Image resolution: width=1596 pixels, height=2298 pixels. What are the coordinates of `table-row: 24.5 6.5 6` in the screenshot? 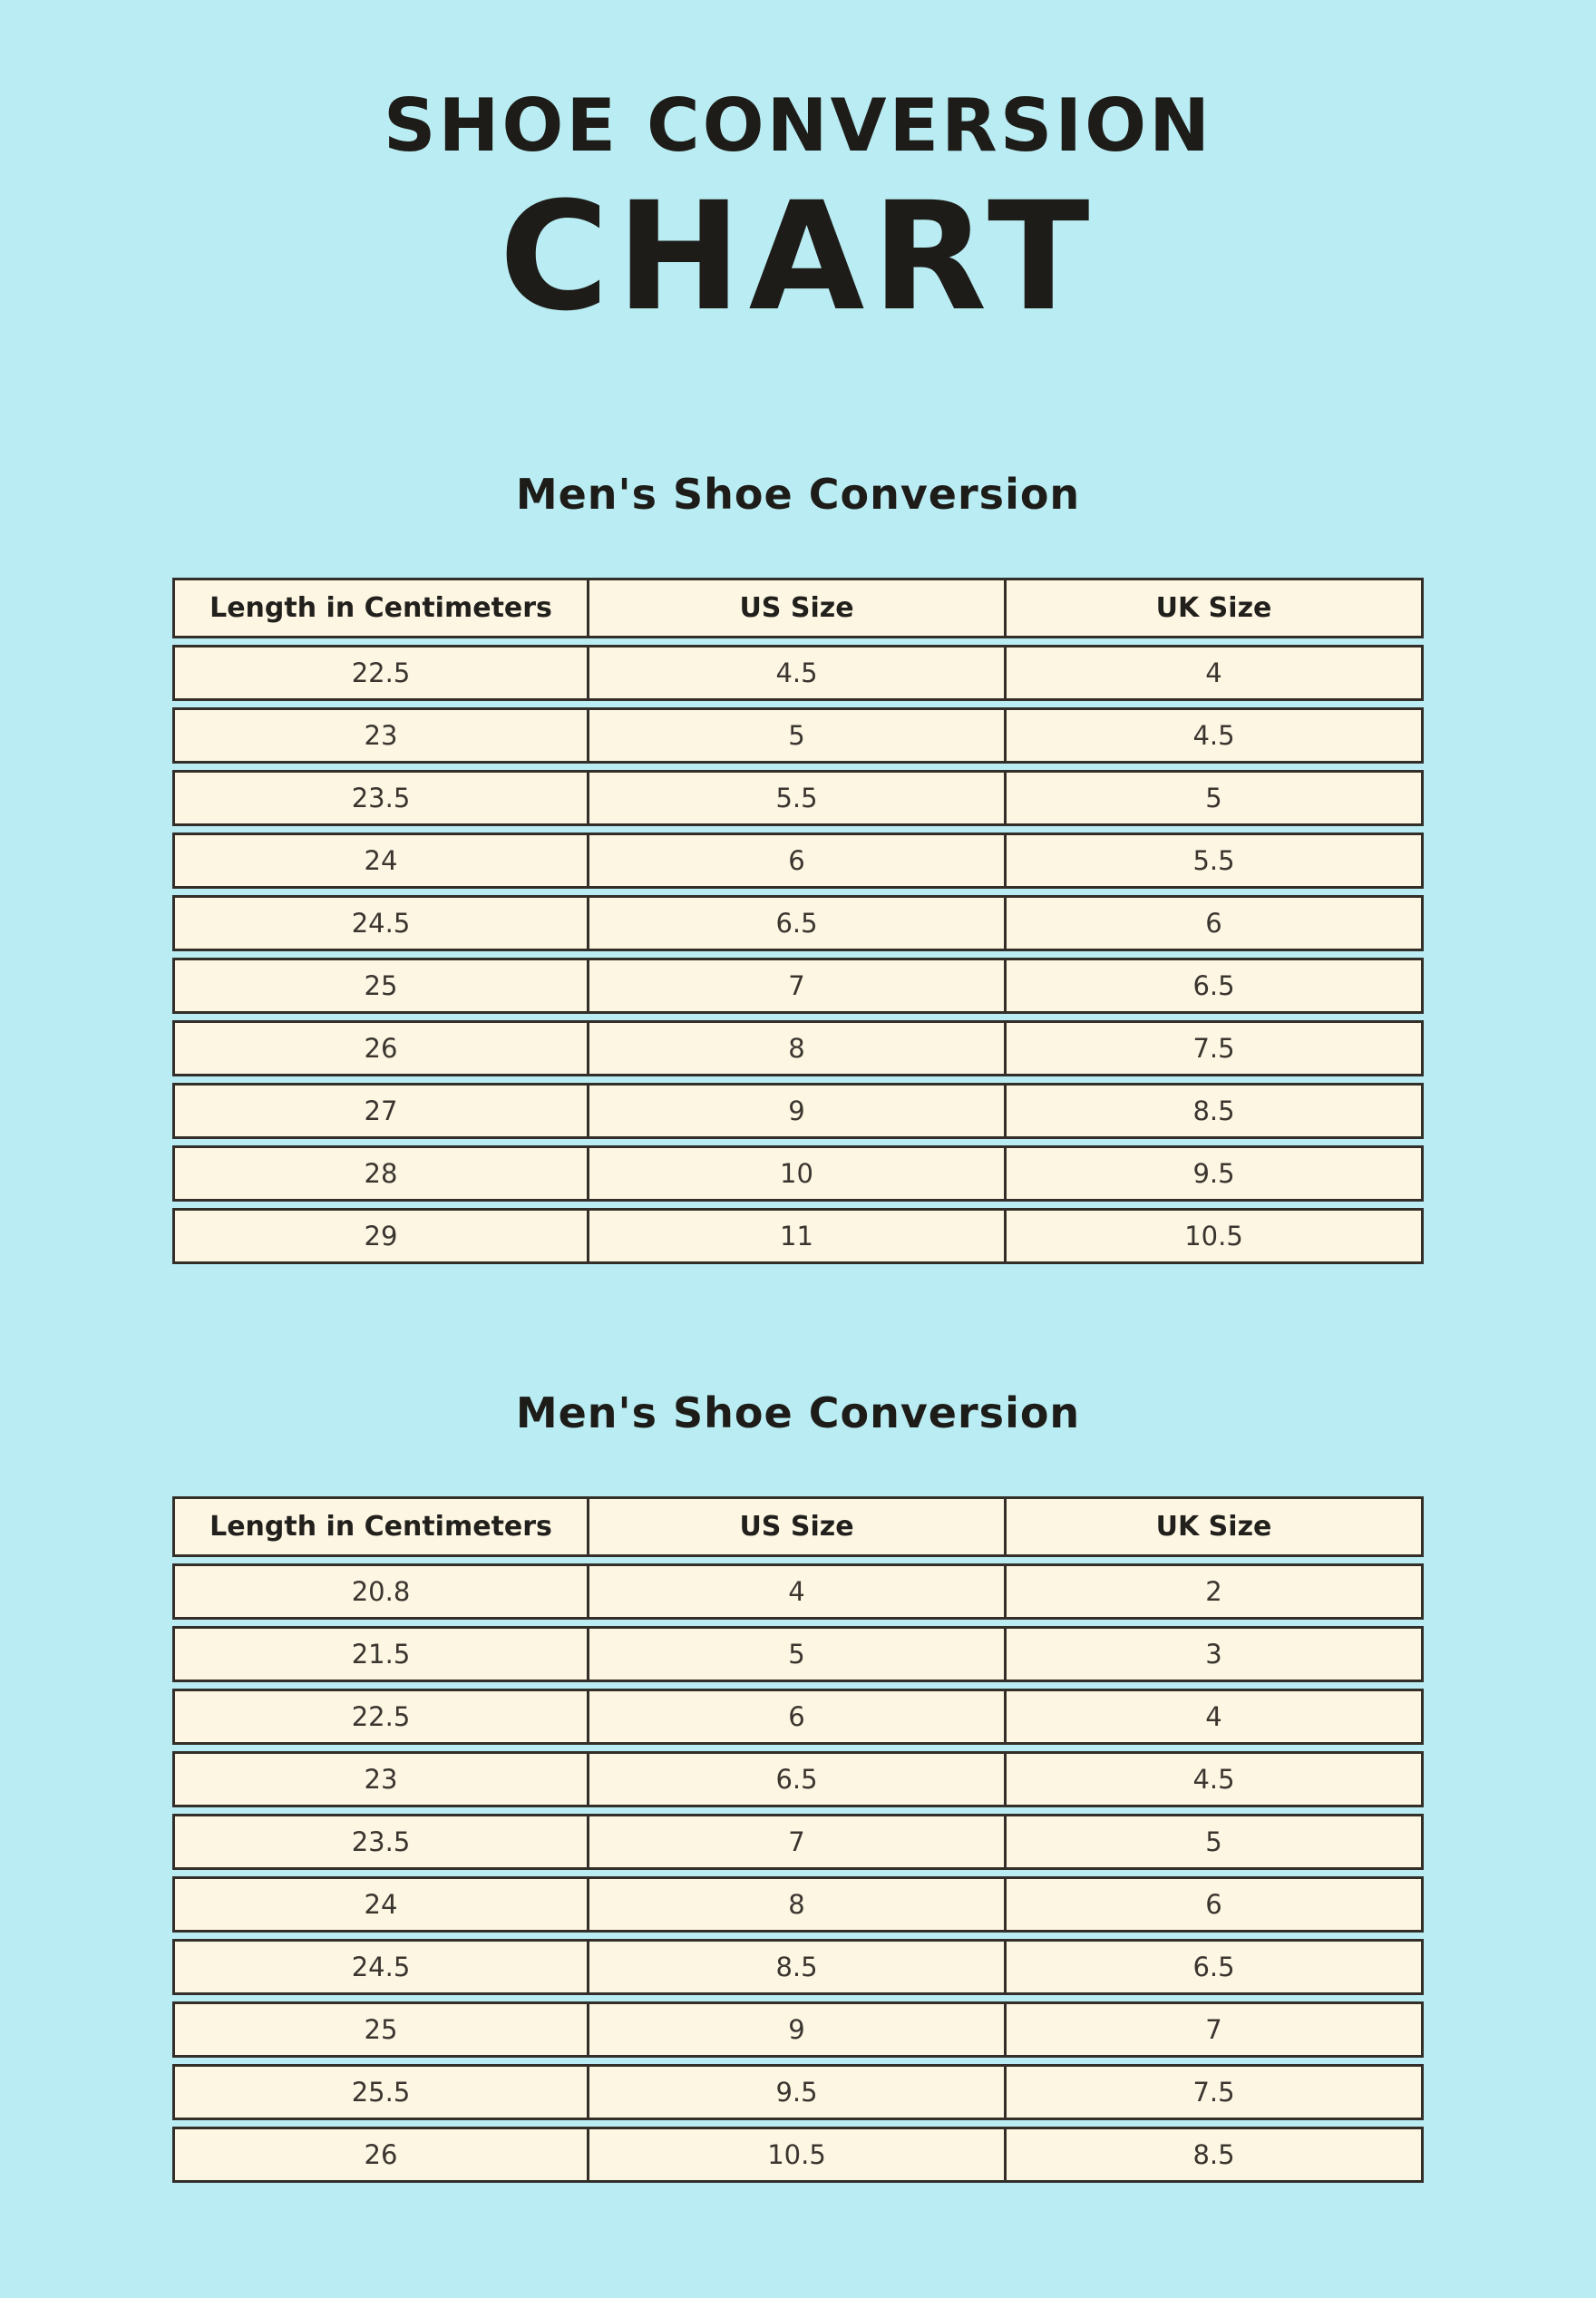 It's located at (798, 923).